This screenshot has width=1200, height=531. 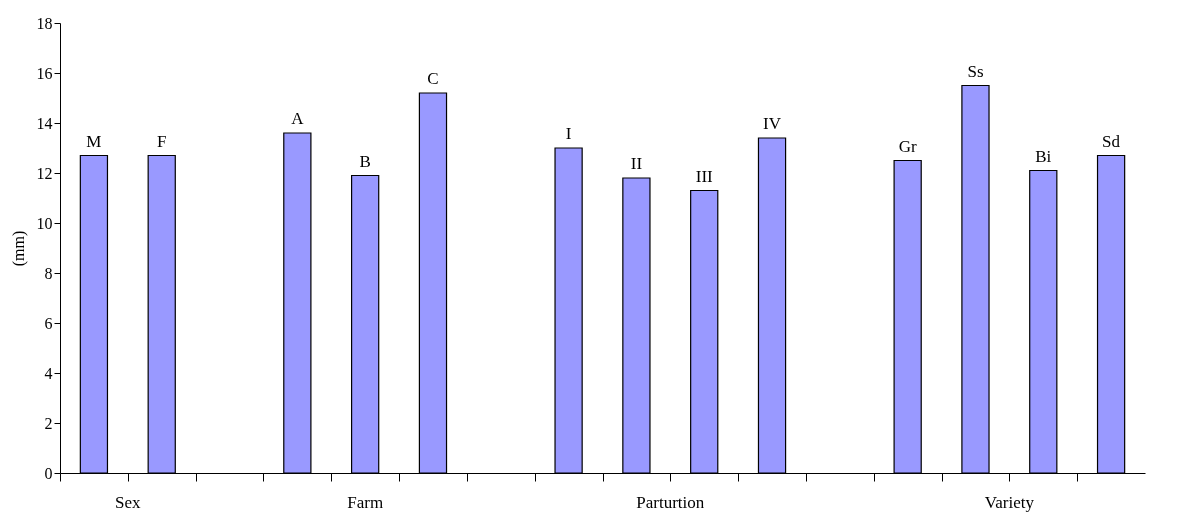 I want to click on text: Sex, so click(x=128, y=502).